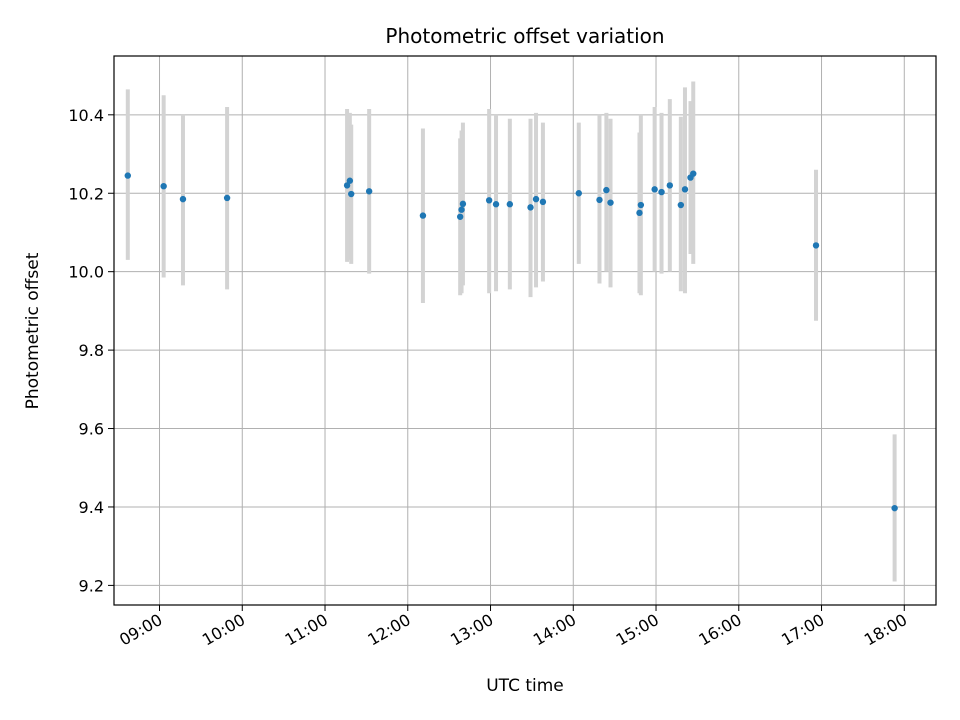 This screenshot has height=720, width=960. I want to click on y-tick-label: 9.4, so click(91, 507).